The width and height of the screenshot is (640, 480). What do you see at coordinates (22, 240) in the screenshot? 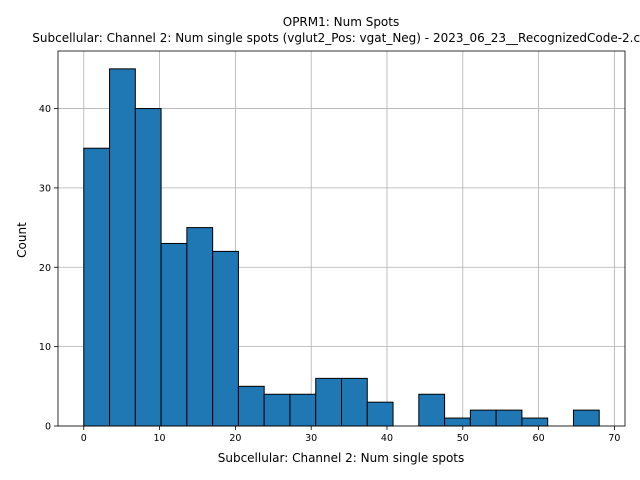
I see `y-axis-label: Count` at bounding box center [22, 240].